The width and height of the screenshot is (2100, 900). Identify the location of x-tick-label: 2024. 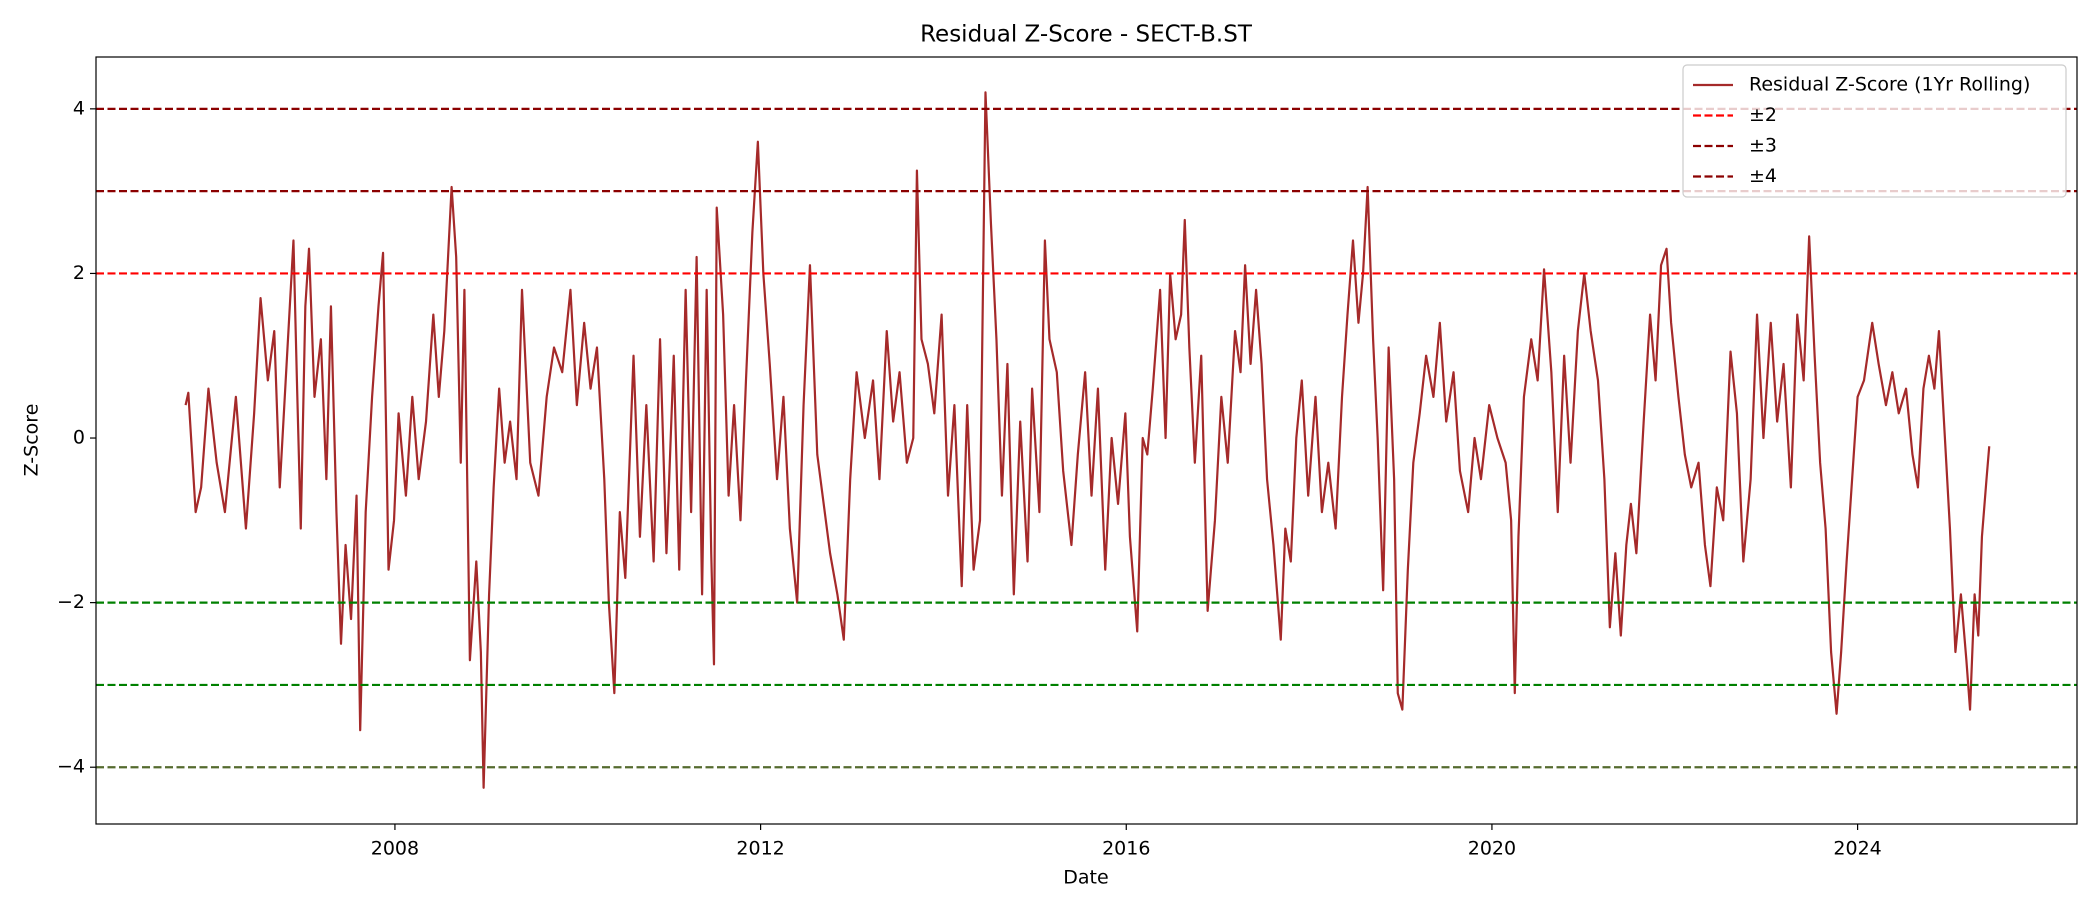
(1857, 849).